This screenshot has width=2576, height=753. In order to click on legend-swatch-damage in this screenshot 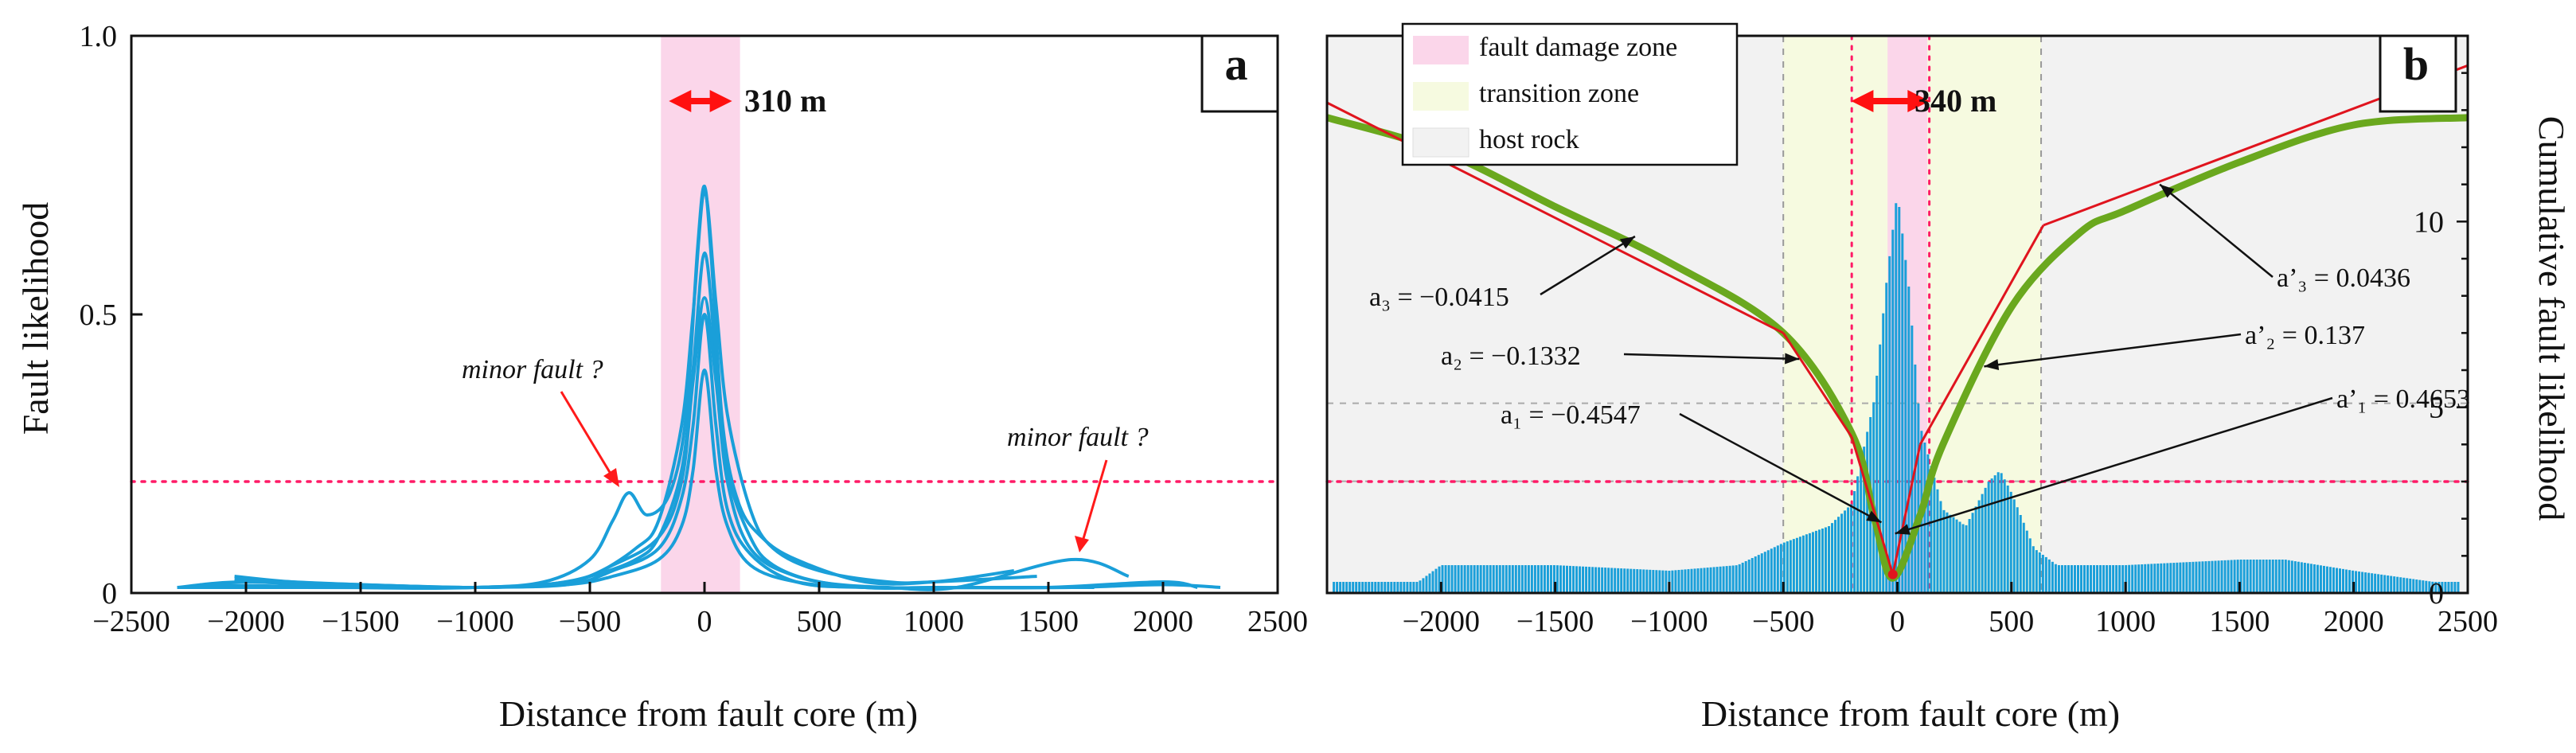, I will do `click(1441, 50)`.